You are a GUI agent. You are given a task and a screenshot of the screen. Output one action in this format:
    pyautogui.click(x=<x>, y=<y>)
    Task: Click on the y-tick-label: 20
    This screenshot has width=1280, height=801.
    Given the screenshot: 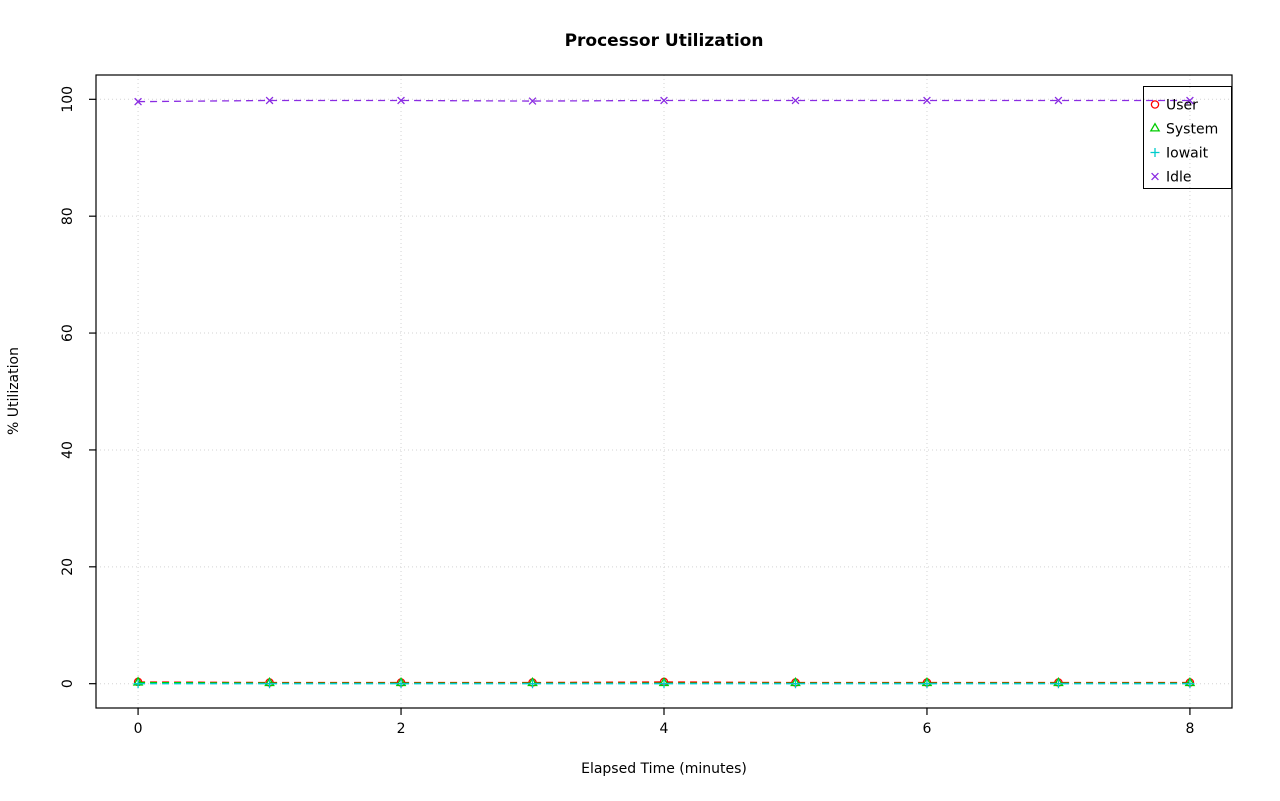 What is the action you would take?
    pyautogui.click(x=68, y=567)
    